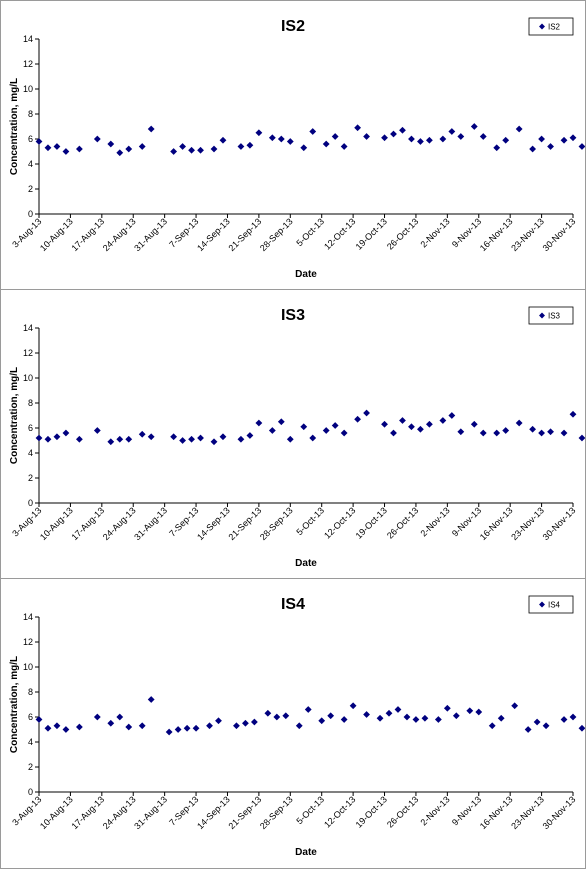 This screenshot has width=587, height=869. What do you see at coordinates (310, 716) in the screenshot?
I see `data-points` at bounding box center [310, 716].